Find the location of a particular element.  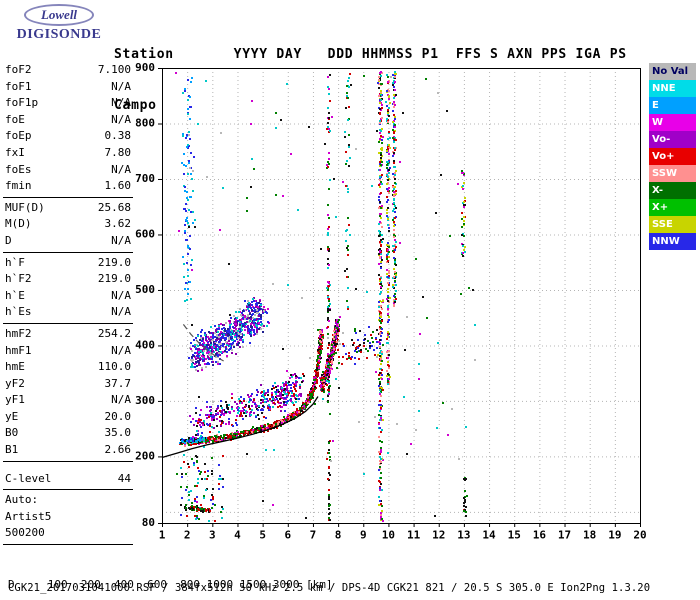

parameter-group: Auto: Artist5 500200 is located at coordinates (68, 518).